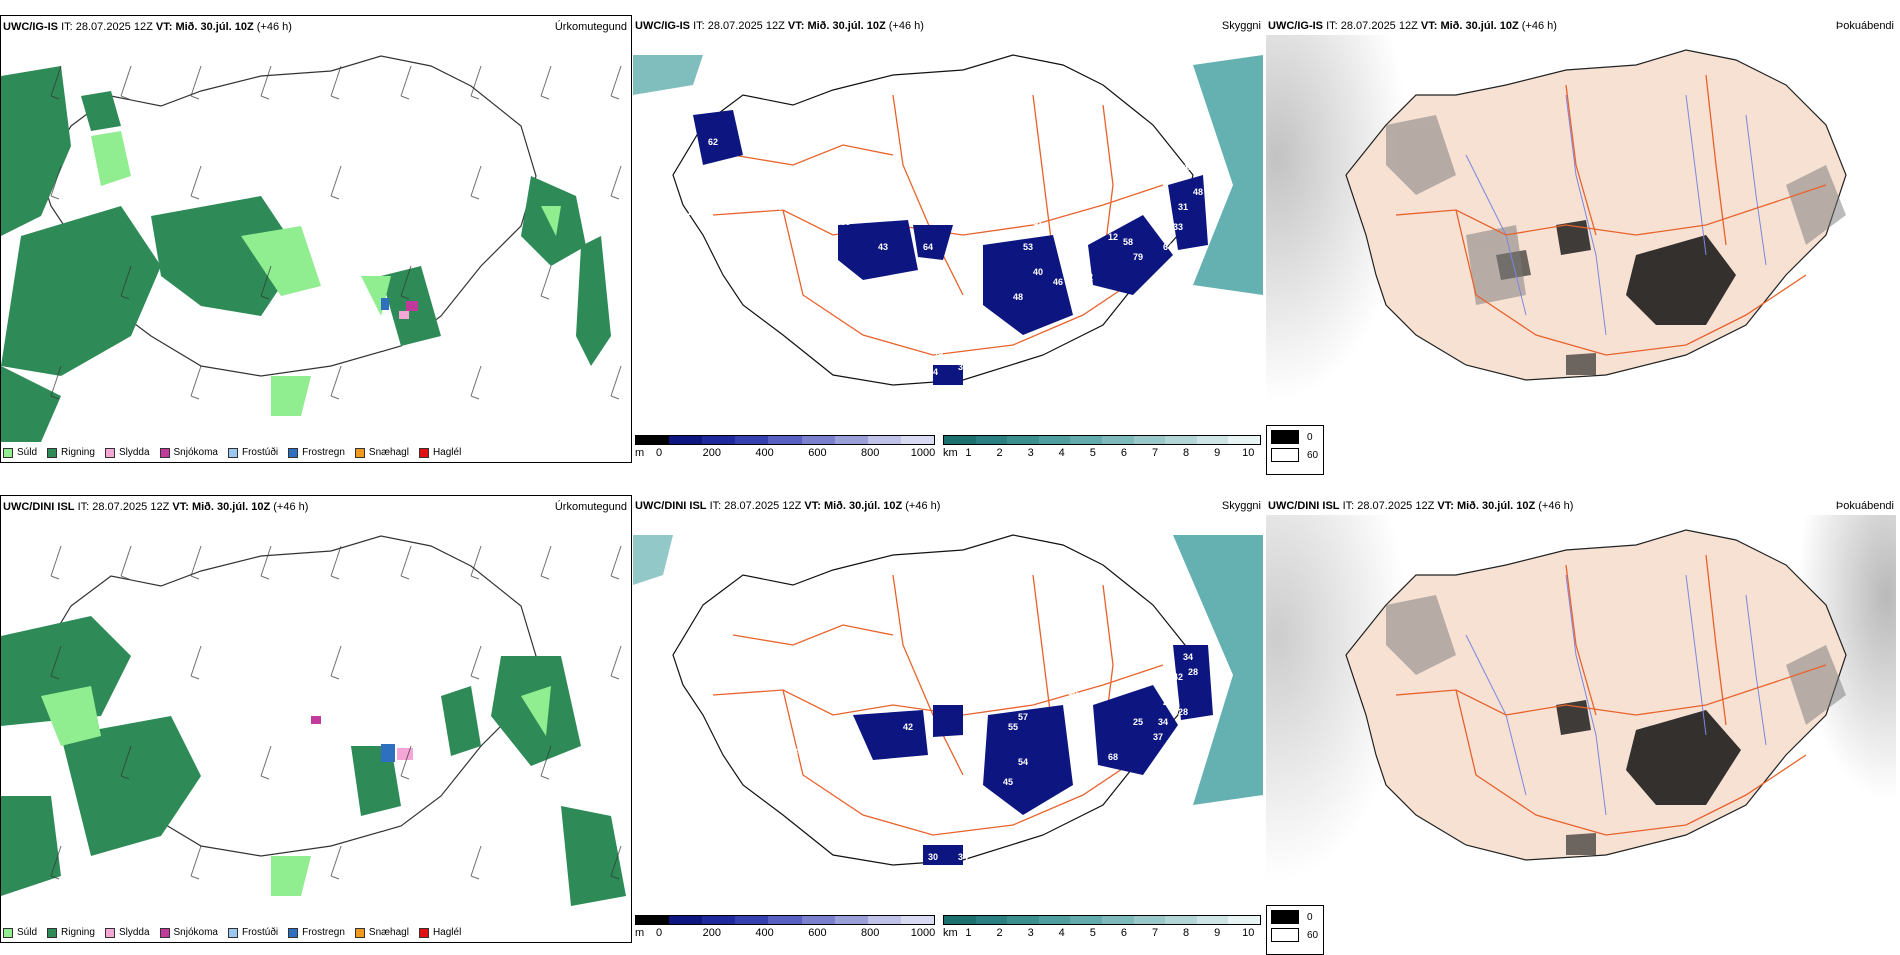 Image resolution: width=1900 pixels, height=955 pixels. Describe the element at coordinates (764, 933) in the screenshot. I see `colorbar-tick: 400` at that location.